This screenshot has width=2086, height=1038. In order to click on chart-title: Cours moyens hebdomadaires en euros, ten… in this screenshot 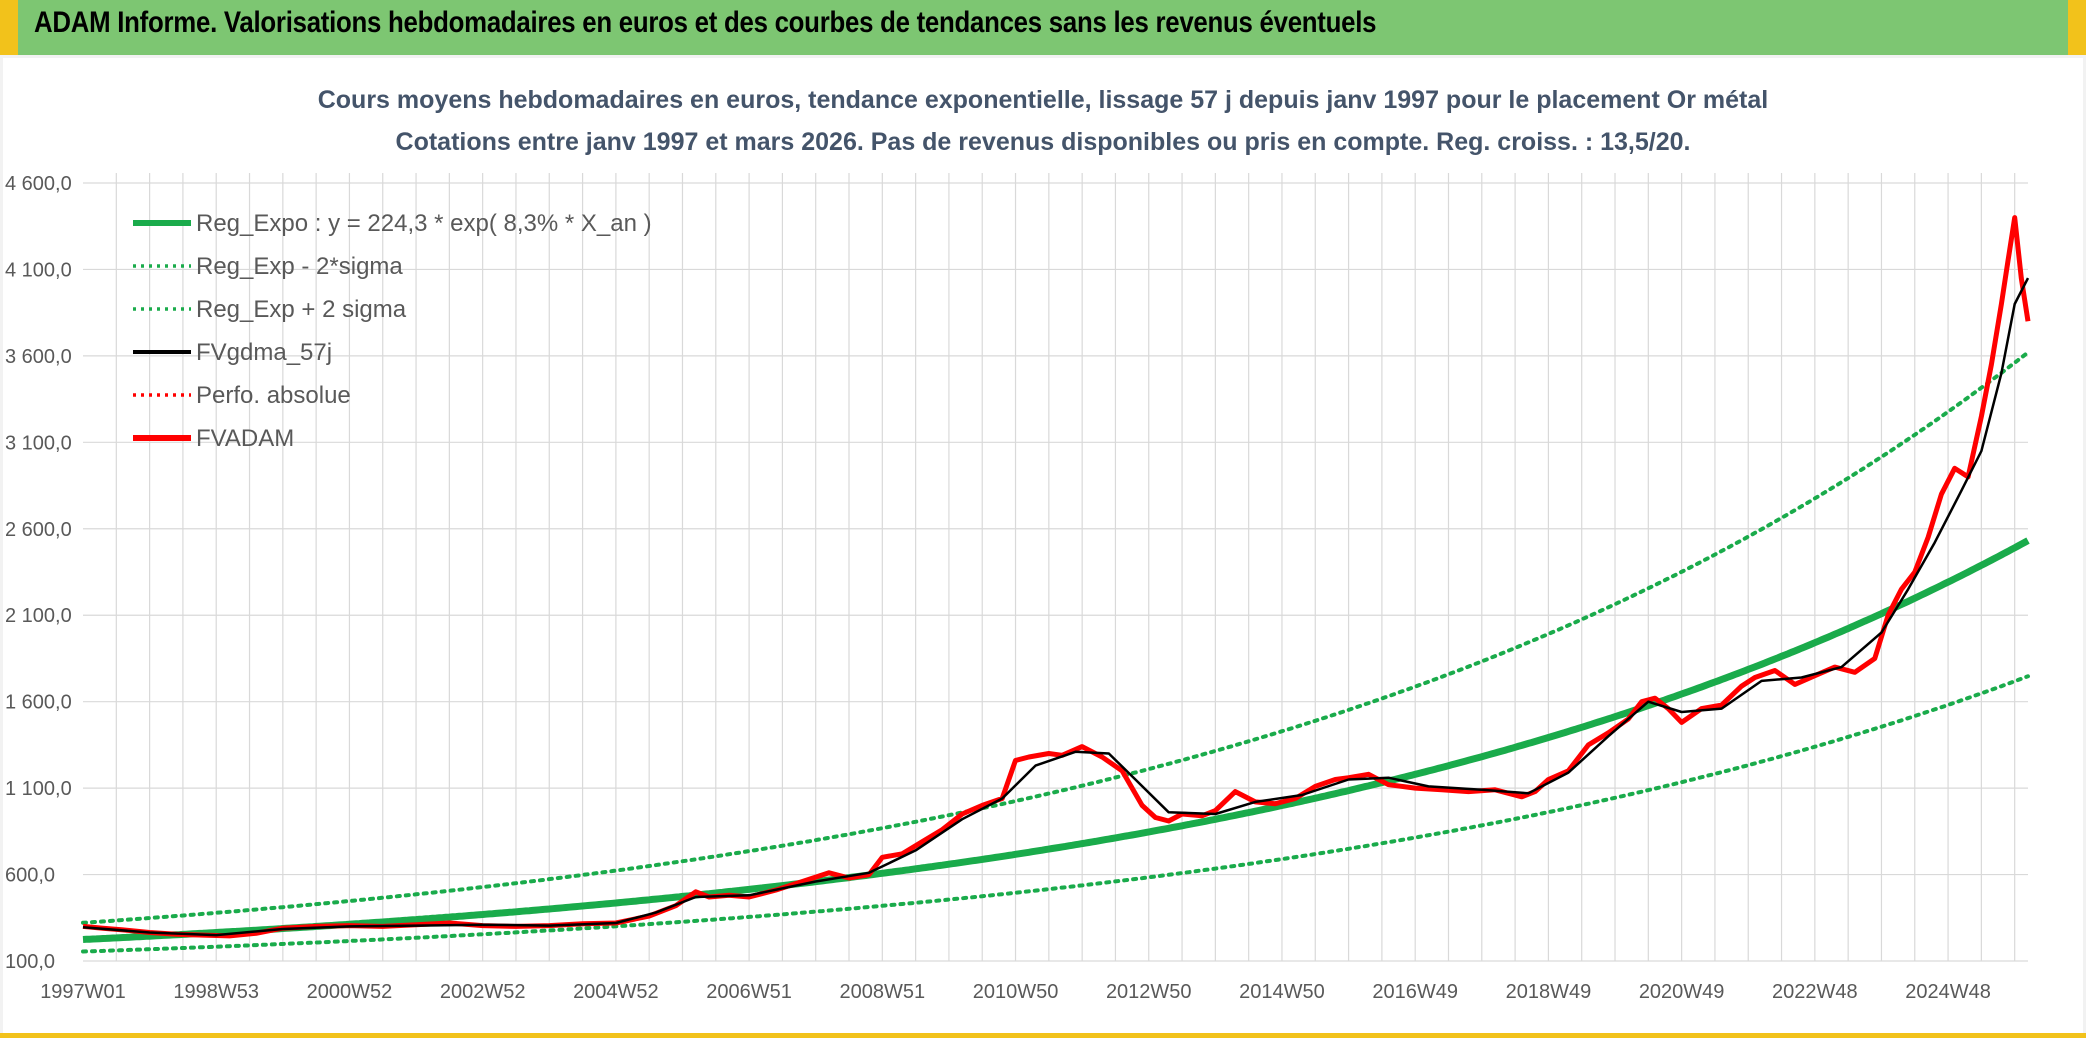, I will do `click(1043, 100)`.